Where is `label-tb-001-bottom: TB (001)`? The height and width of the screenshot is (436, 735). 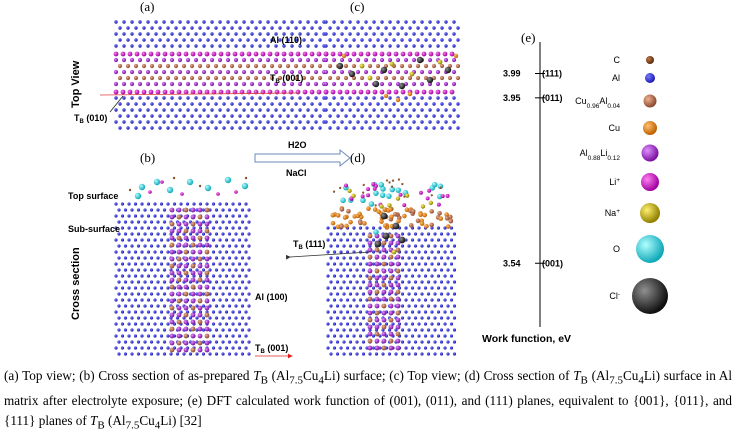
label-tb-001-bottom: TB (001) is located at coordinates (271, 349).